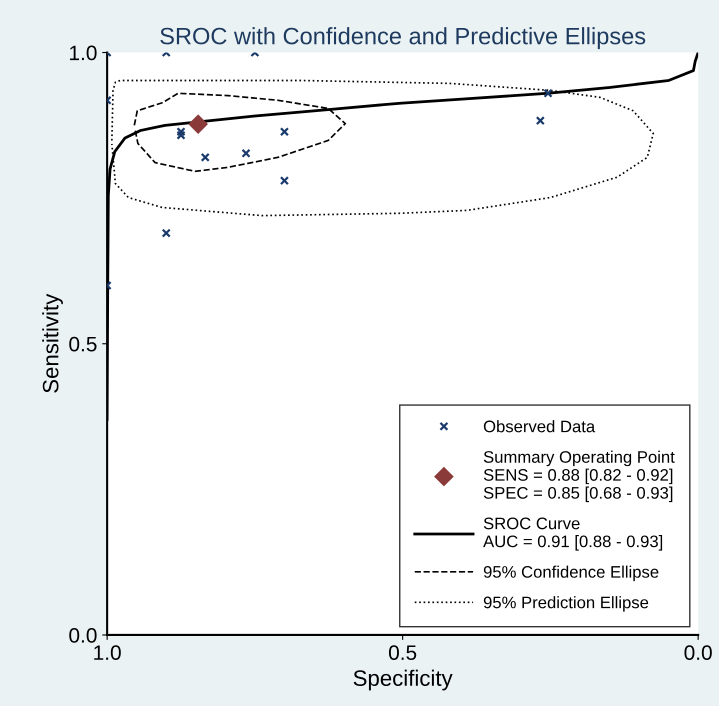 This screenshot has height=706, width=719. What do you see at coordinates (571, 574) in the screenshot?
I see `legend-label: 95% Confidence Ellipse` at bounding box center [571, 574].